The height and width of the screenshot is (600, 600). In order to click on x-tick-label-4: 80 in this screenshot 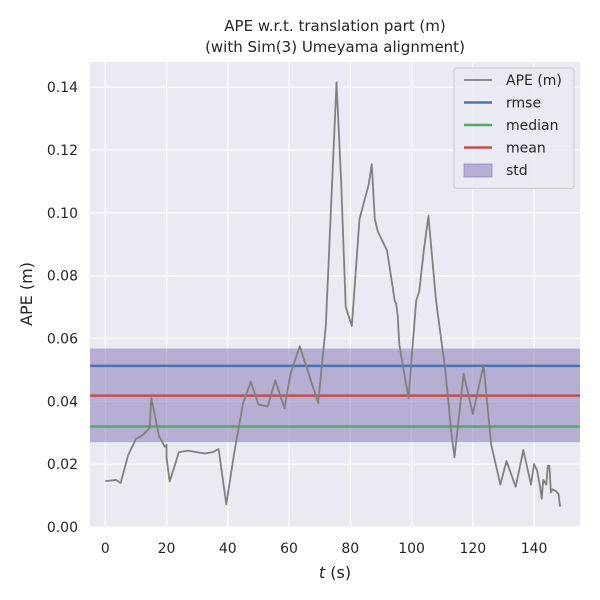, I will do `click(350, 549)`.